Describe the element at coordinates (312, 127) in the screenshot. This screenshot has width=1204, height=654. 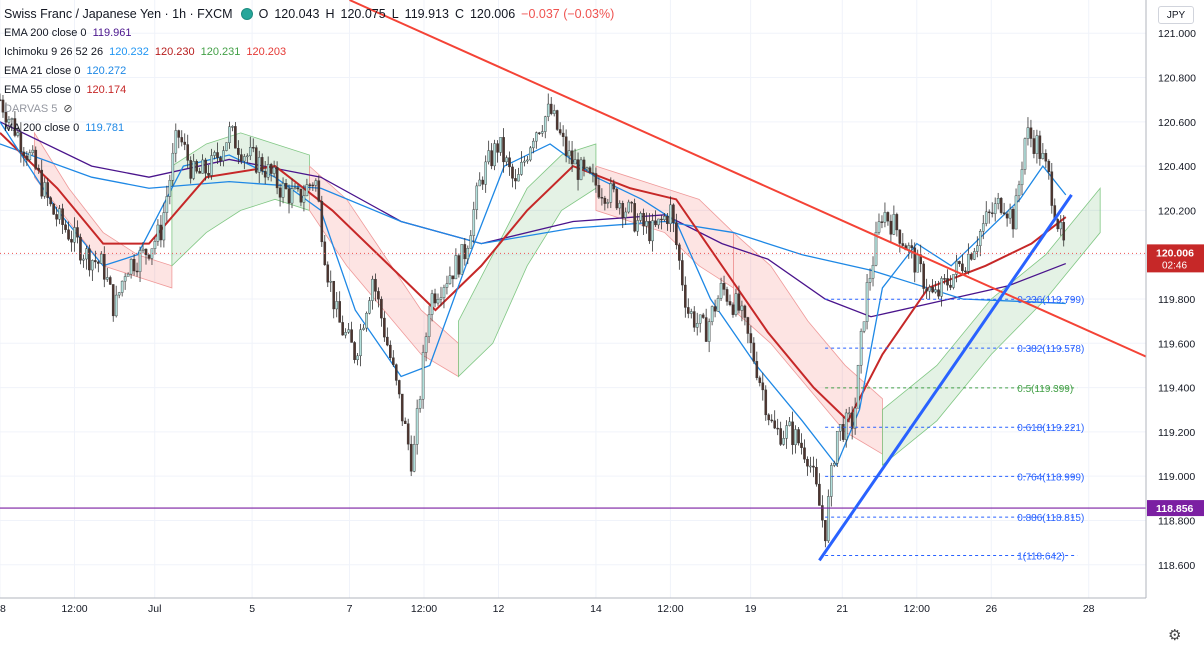
I see `indicator-row: MA 200 close 0 119.781` at that location.